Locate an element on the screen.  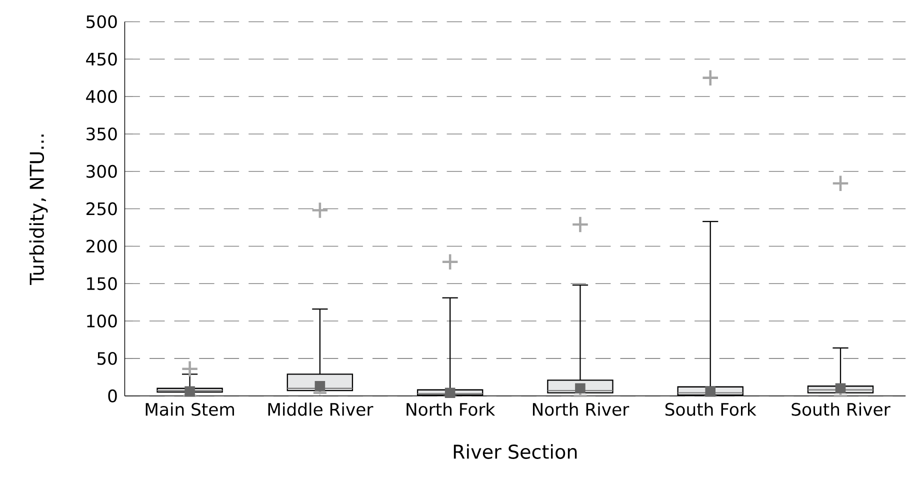
y-tick-label: 400 is located at coordinates (101, 97).